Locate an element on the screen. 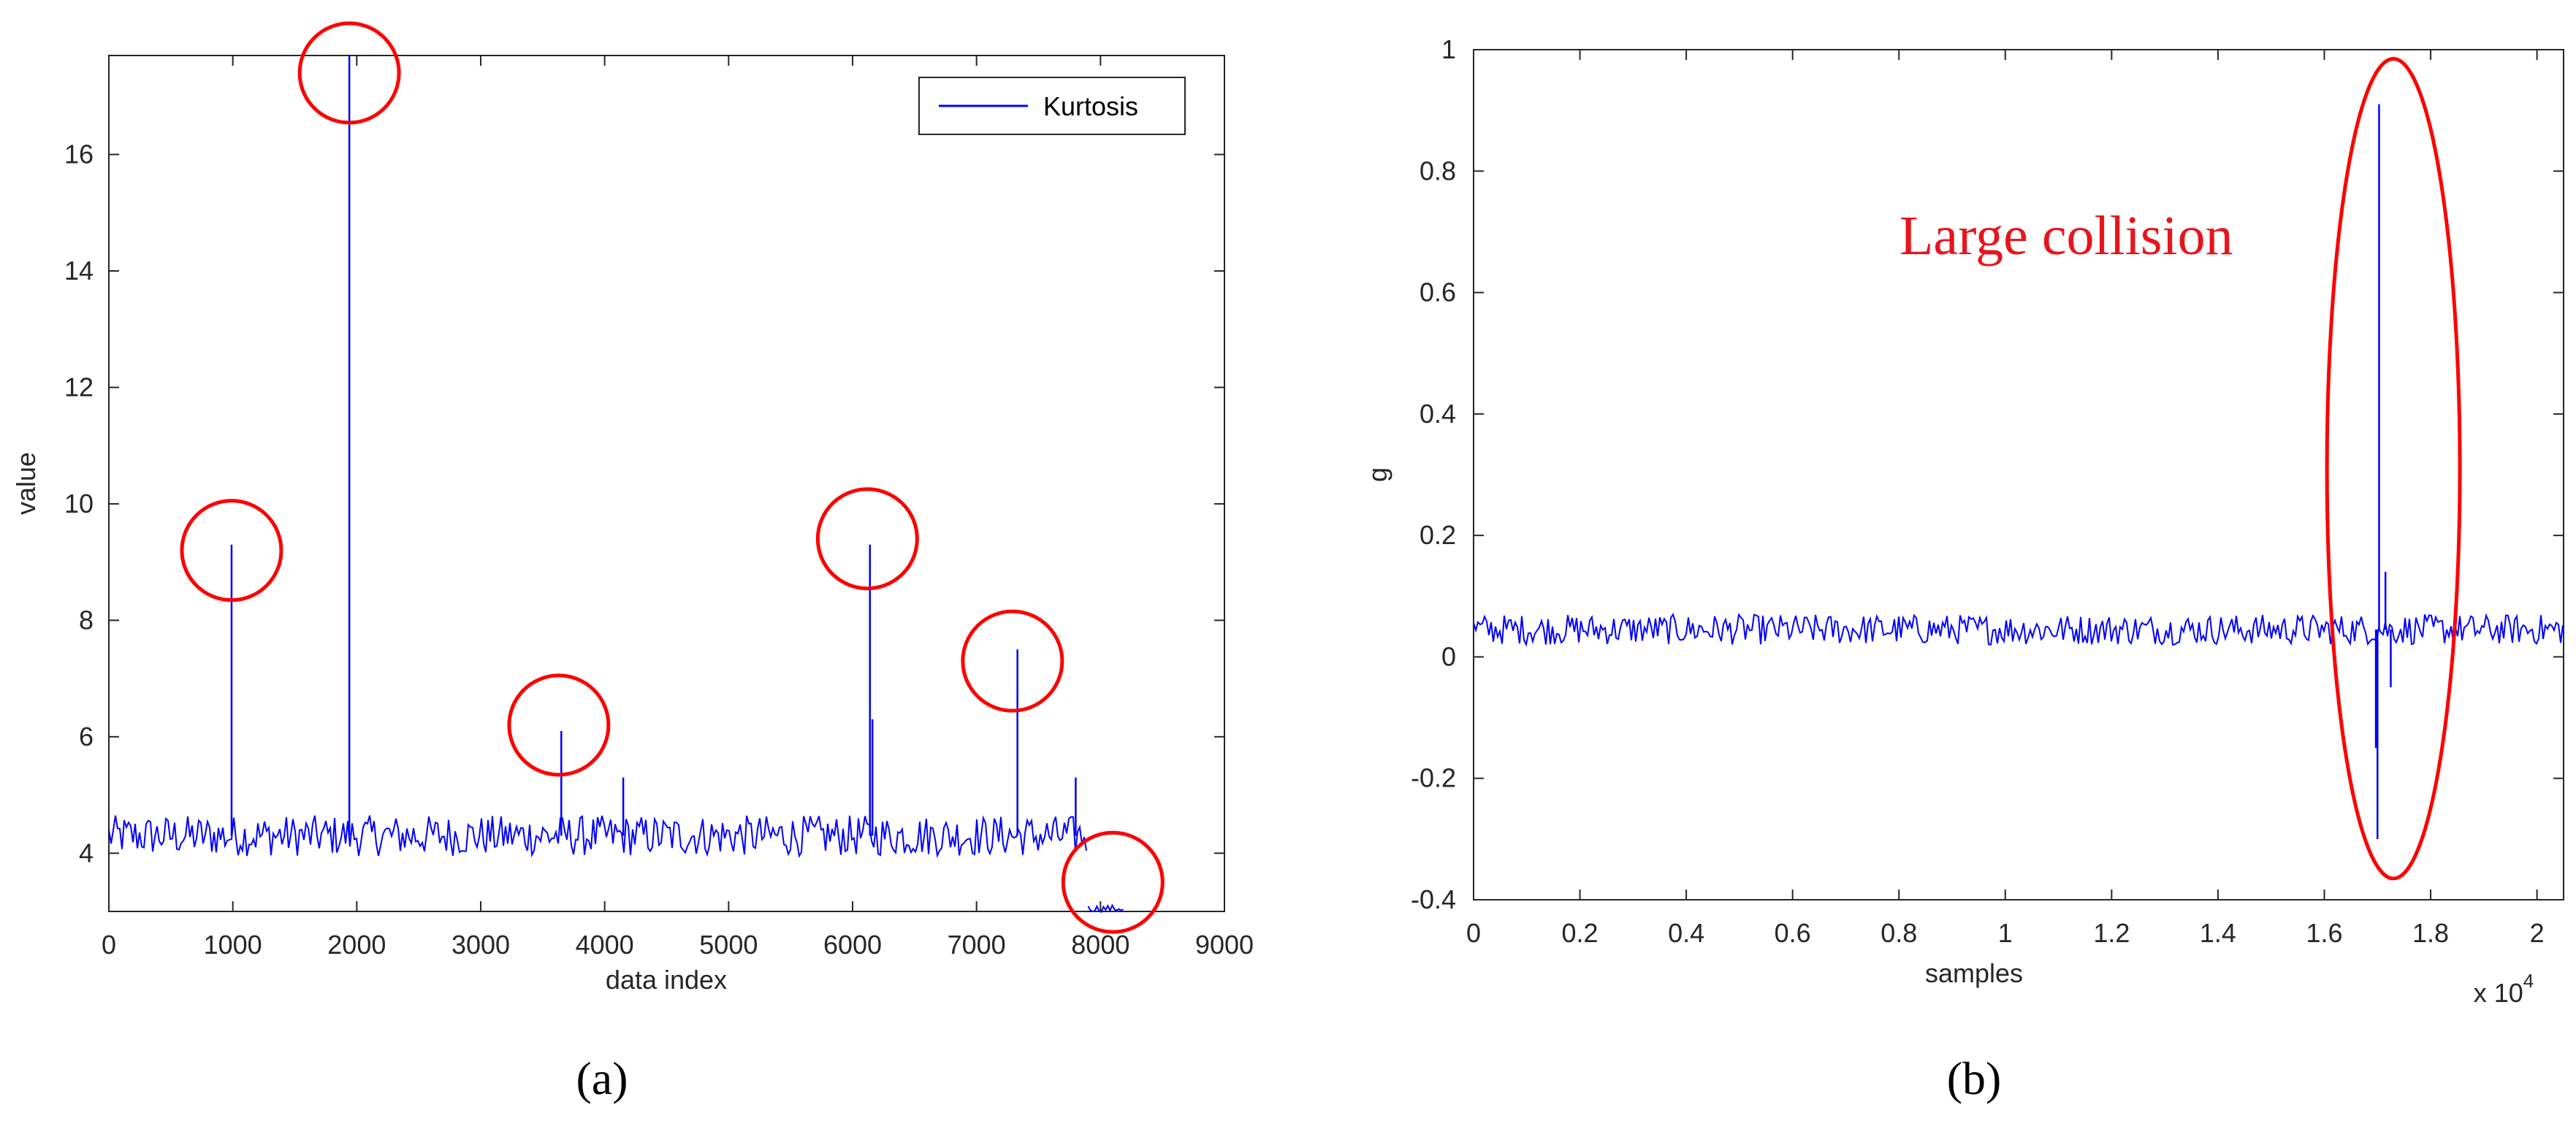 The width and height of the screenshot is (2576, 1132). x-tick-label: 0.2 is located at coordinates (1580, 933).